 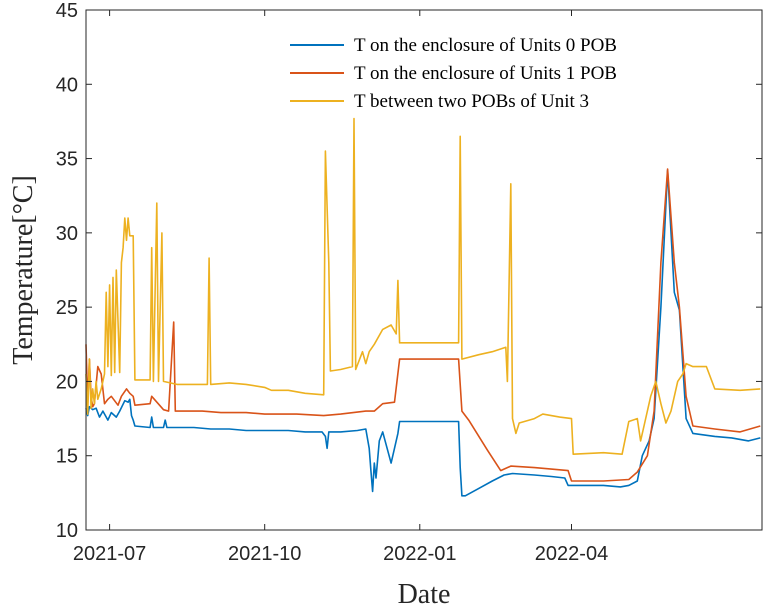 What do you see at coordinates (67, 11) in the screenshot?
I see `y-tick-label: 45` at bounding box center [67, 11].